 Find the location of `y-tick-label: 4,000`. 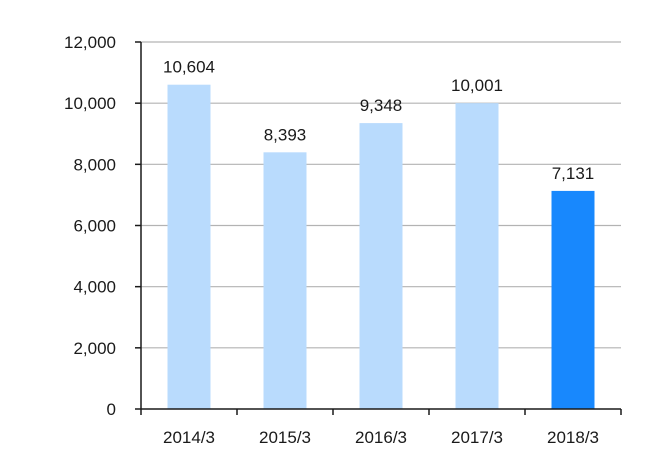

y-tick-label: 4,000 is located at coordinates (94, 287).